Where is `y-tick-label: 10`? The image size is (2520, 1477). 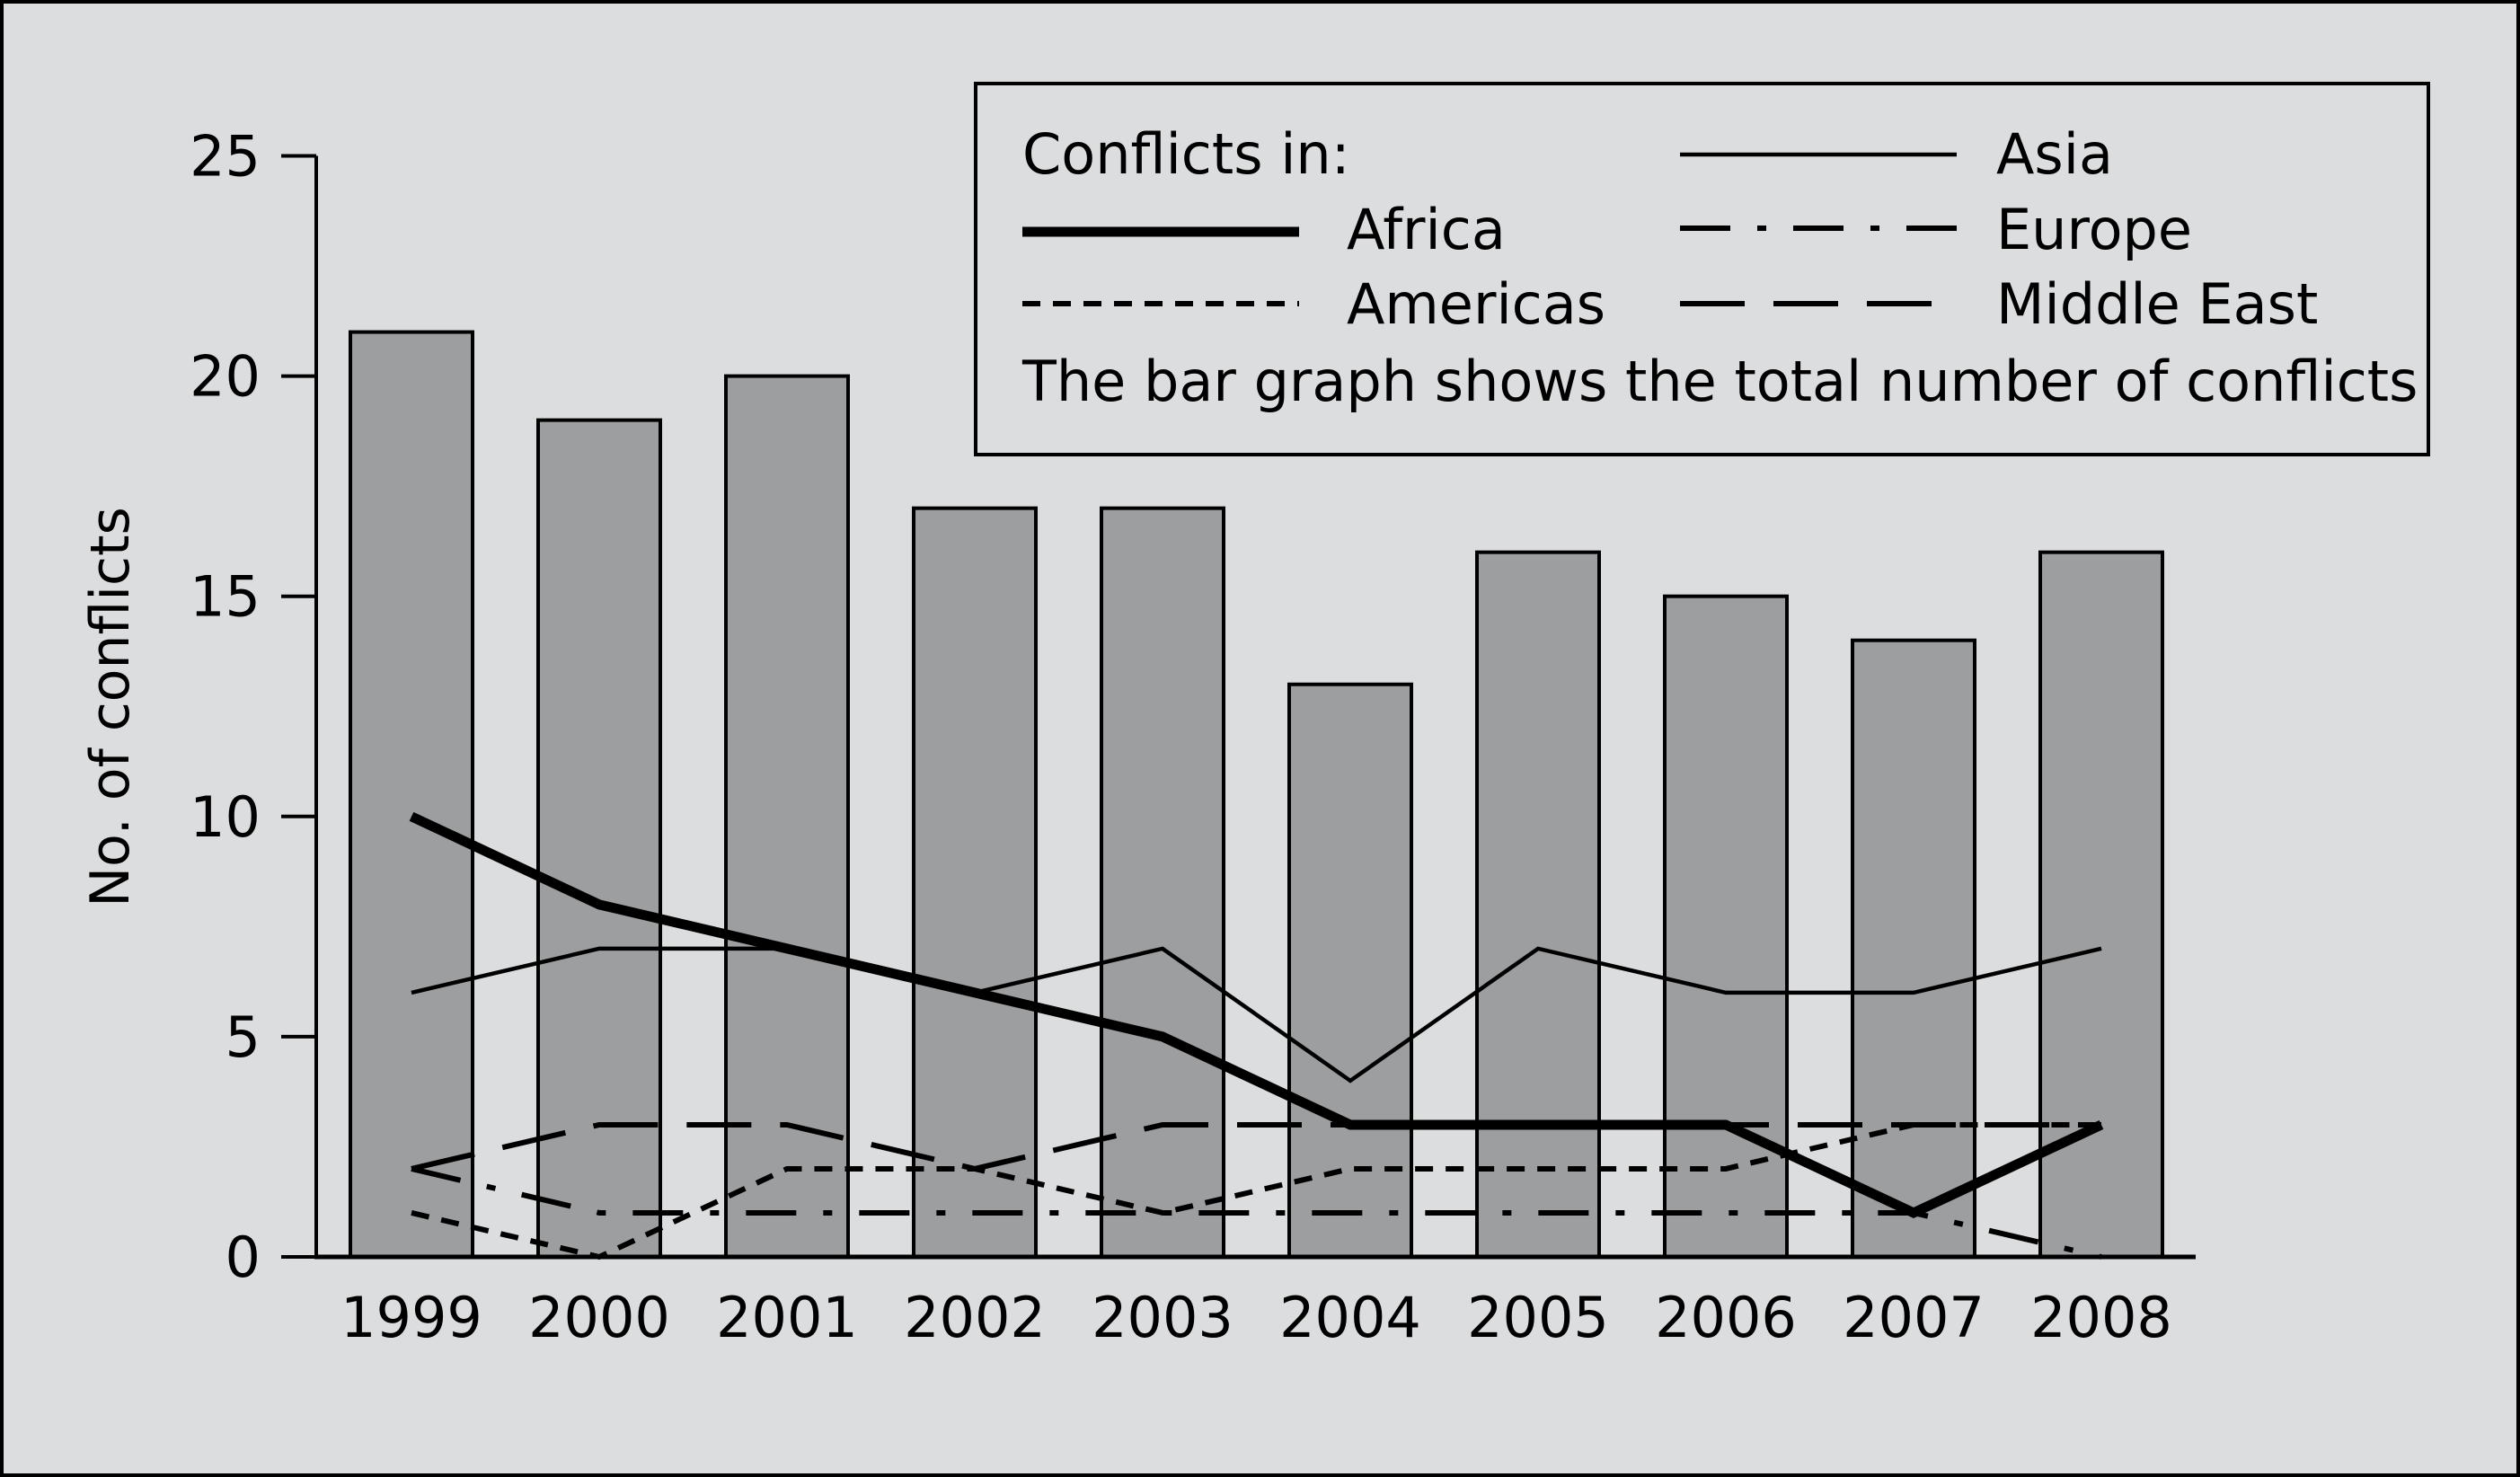
y-tick-label: 10 is located at coordinates (226, 817).